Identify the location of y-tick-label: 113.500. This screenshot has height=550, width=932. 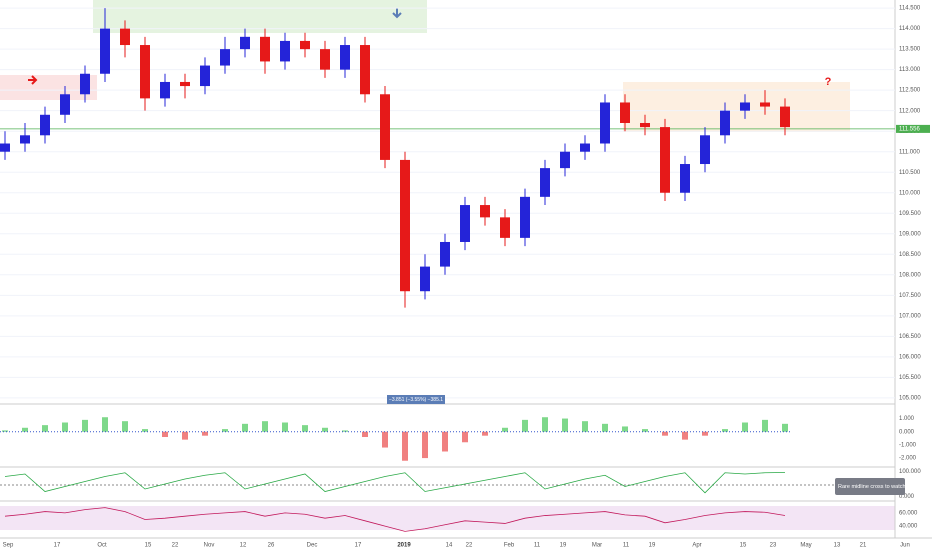
(910, 50).